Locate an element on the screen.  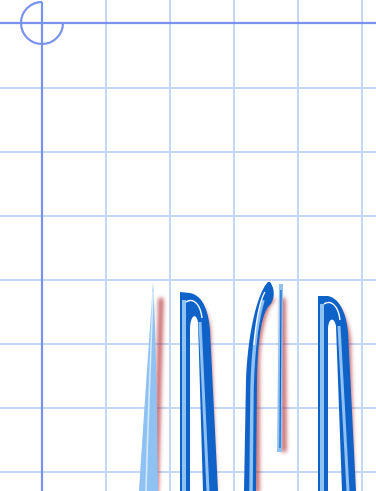
crosshair-circle-icon is located at coordinates (42, 23).